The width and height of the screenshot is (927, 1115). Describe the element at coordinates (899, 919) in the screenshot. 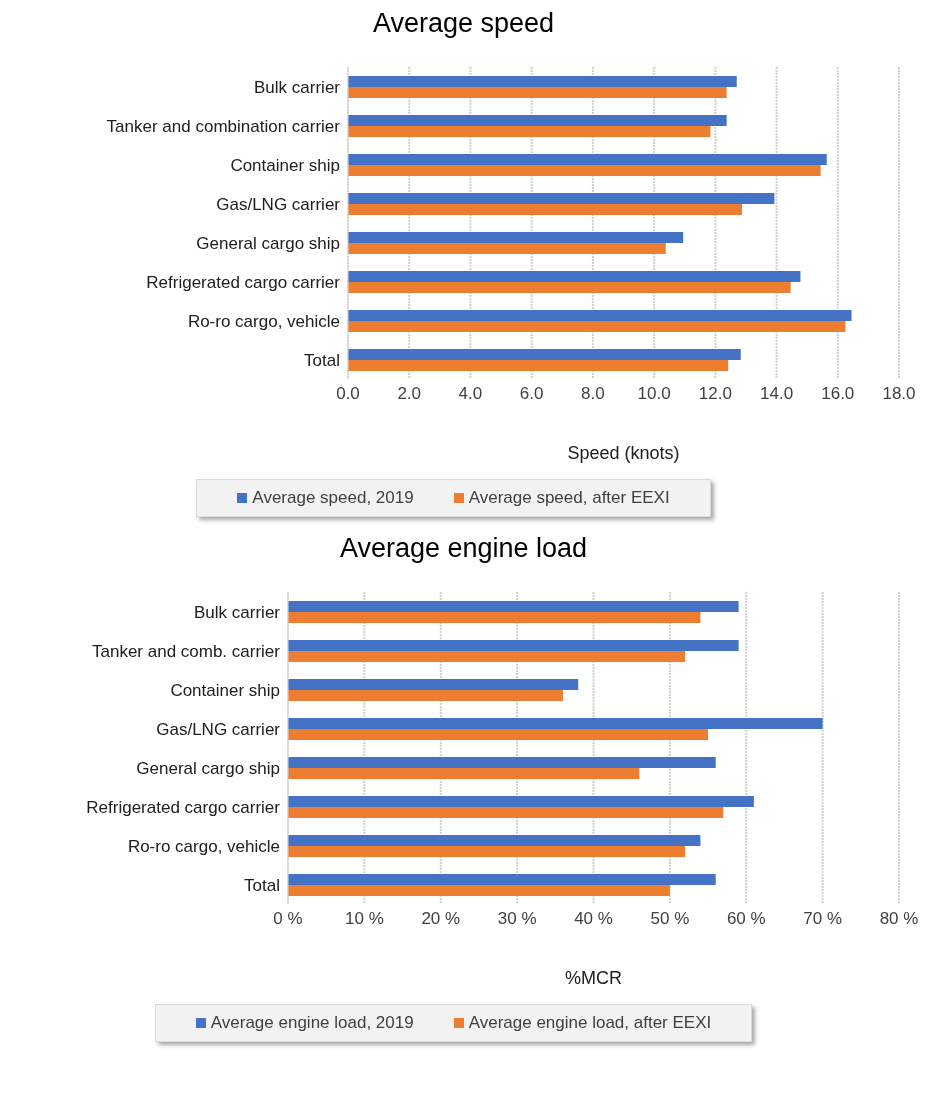

I see `x-tick-label: 80 %` at that location.